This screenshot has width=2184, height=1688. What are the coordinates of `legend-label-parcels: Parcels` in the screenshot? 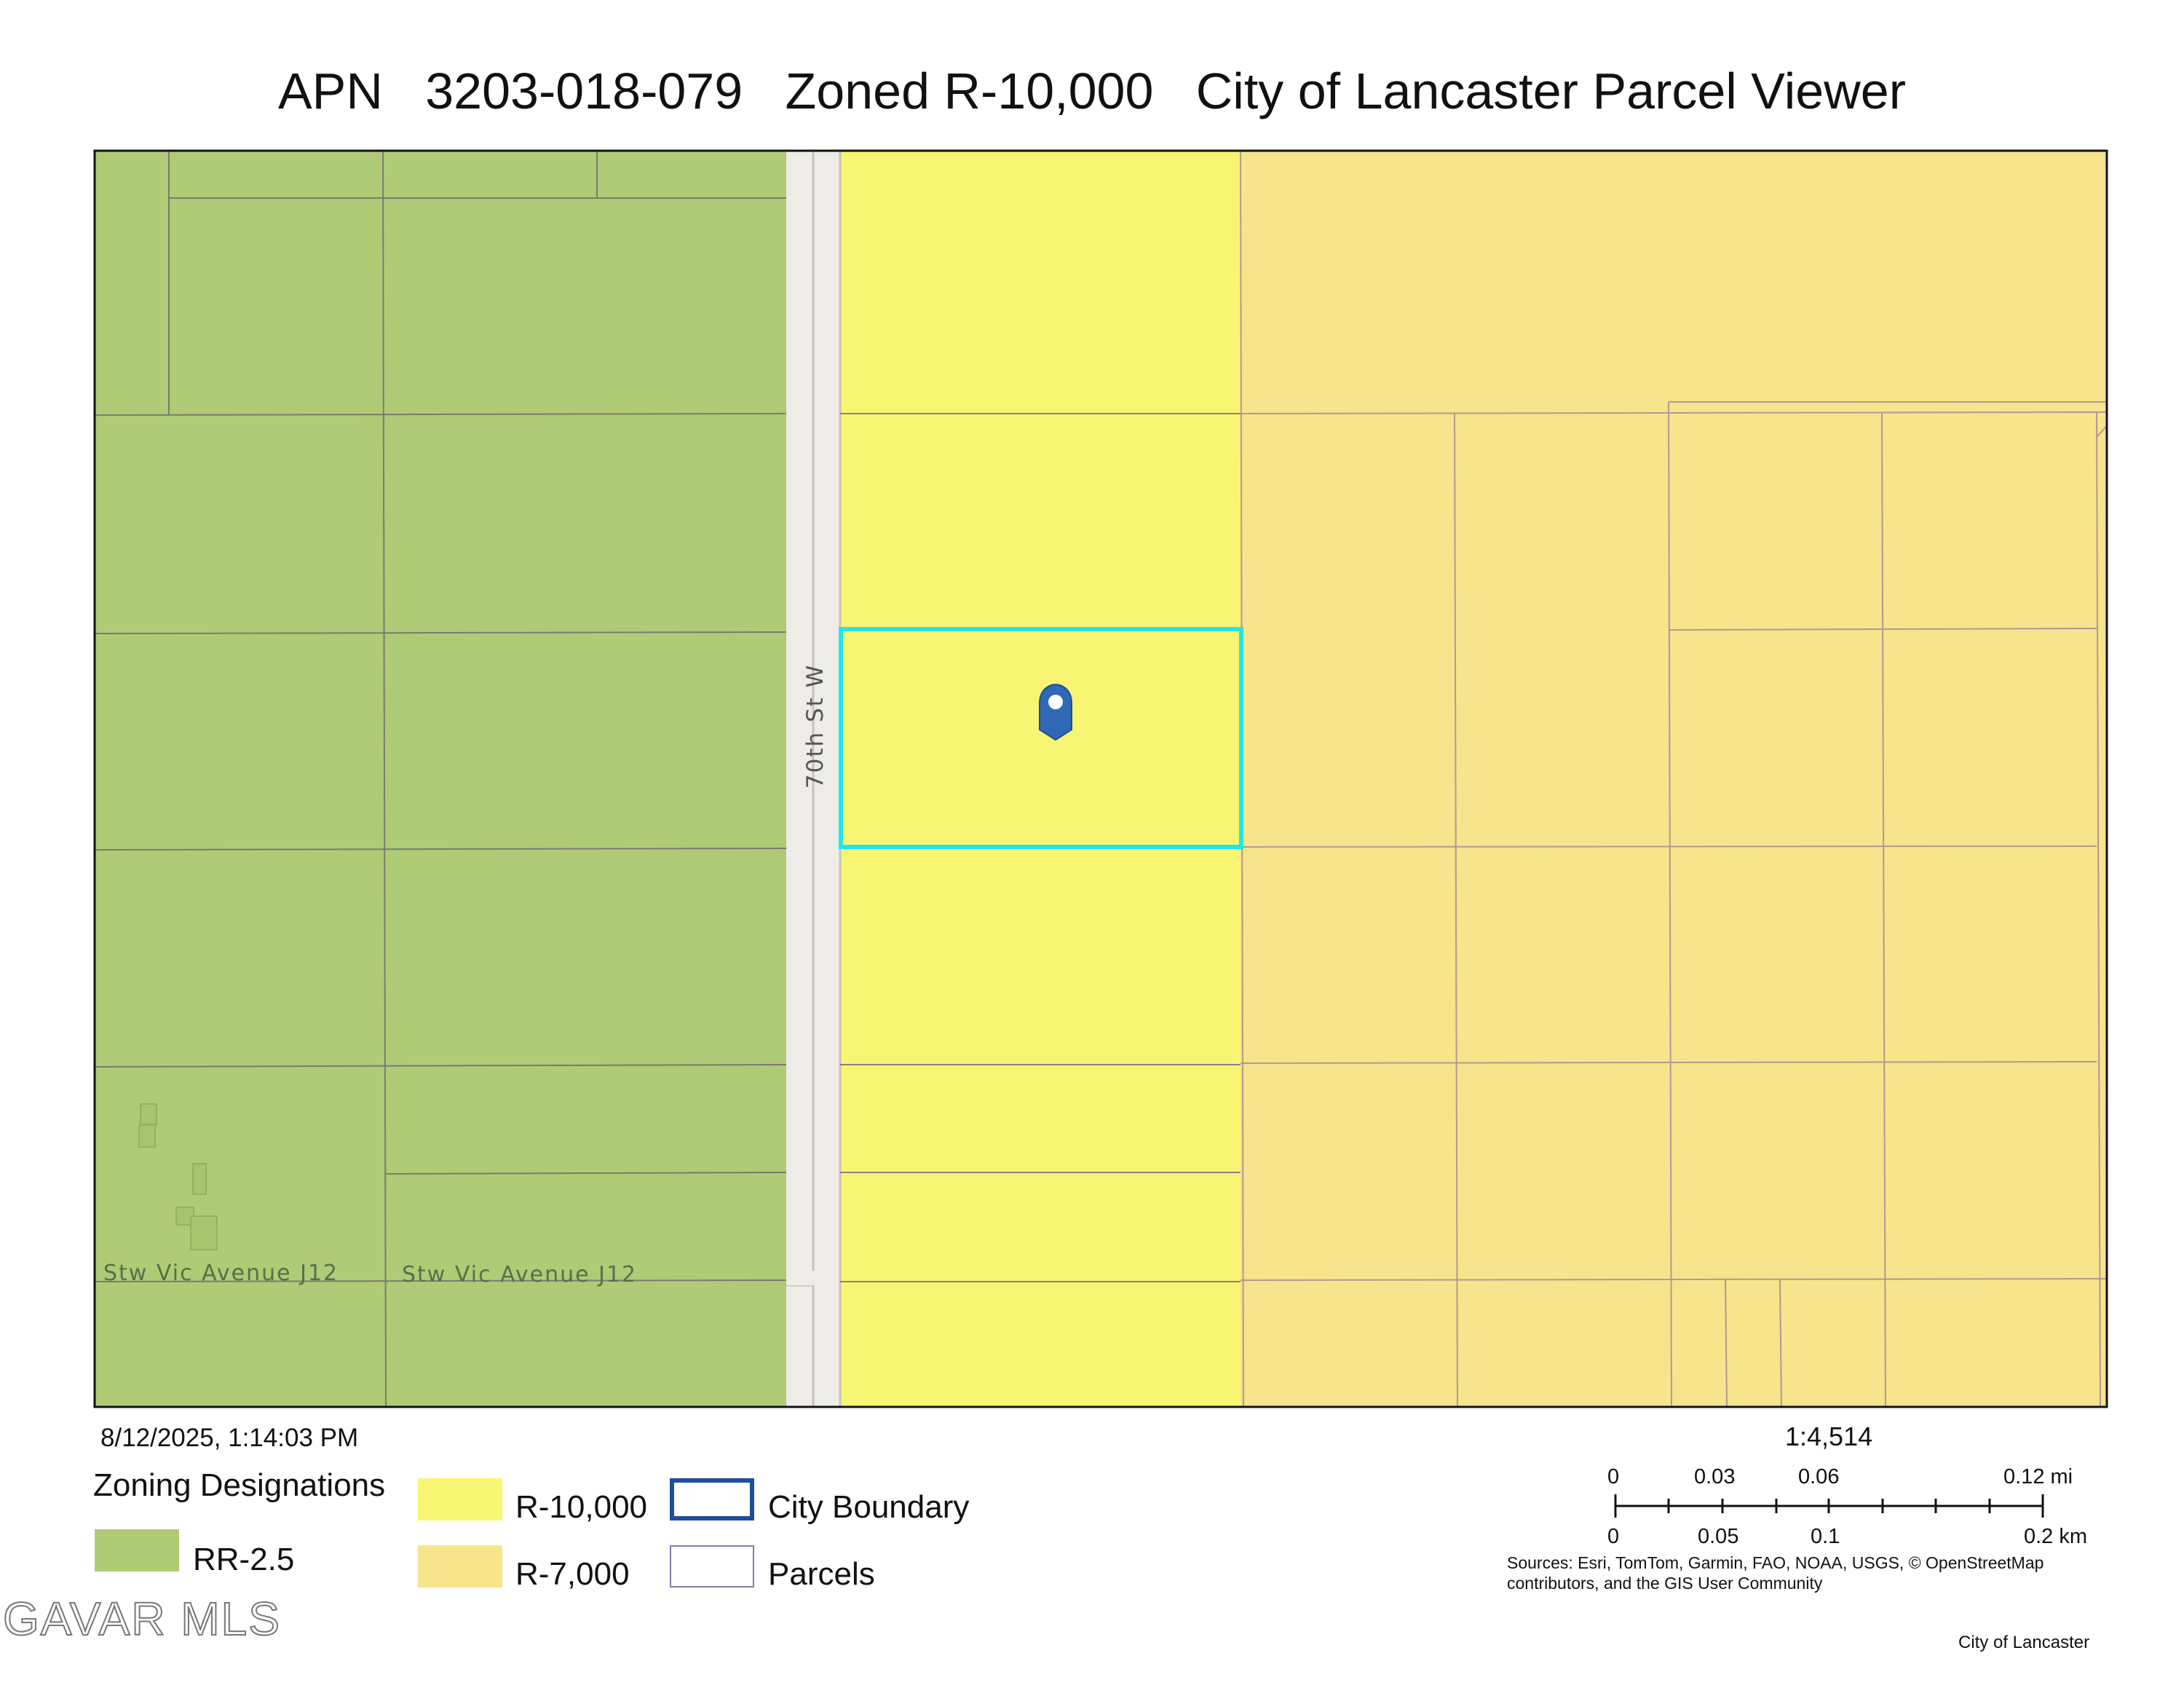 It's located at (821, 1574).